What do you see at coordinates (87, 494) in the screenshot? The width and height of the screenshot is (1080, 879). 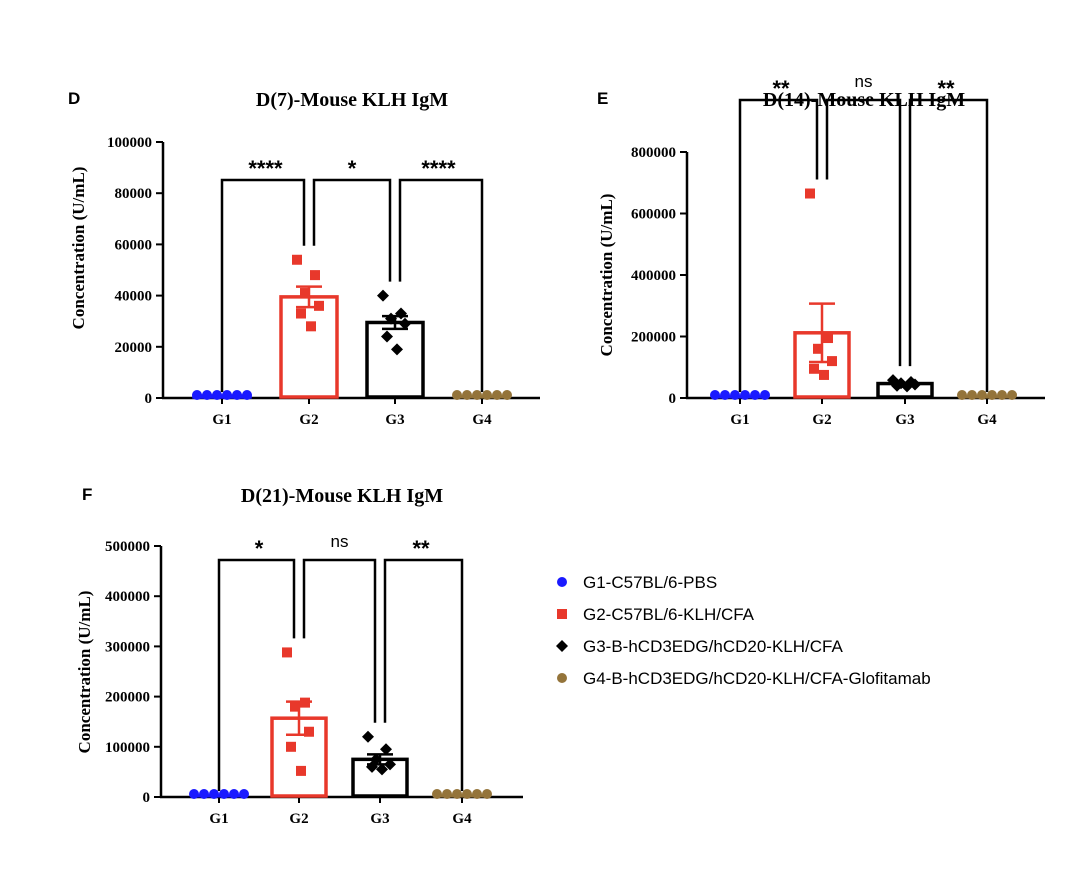 I see `panel-letter: F` at bounding box center [87, 494].